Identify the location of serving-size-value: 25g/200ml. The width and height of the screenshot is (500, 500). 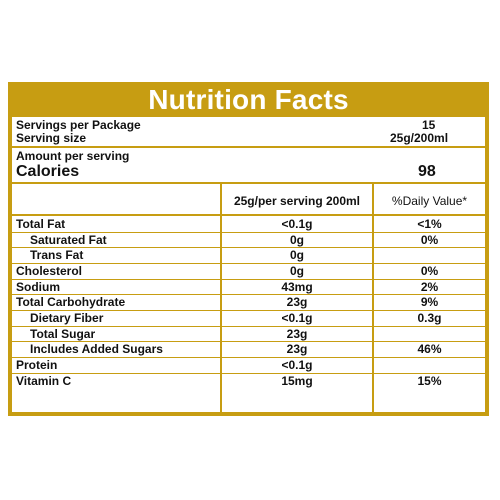
(419, 138).